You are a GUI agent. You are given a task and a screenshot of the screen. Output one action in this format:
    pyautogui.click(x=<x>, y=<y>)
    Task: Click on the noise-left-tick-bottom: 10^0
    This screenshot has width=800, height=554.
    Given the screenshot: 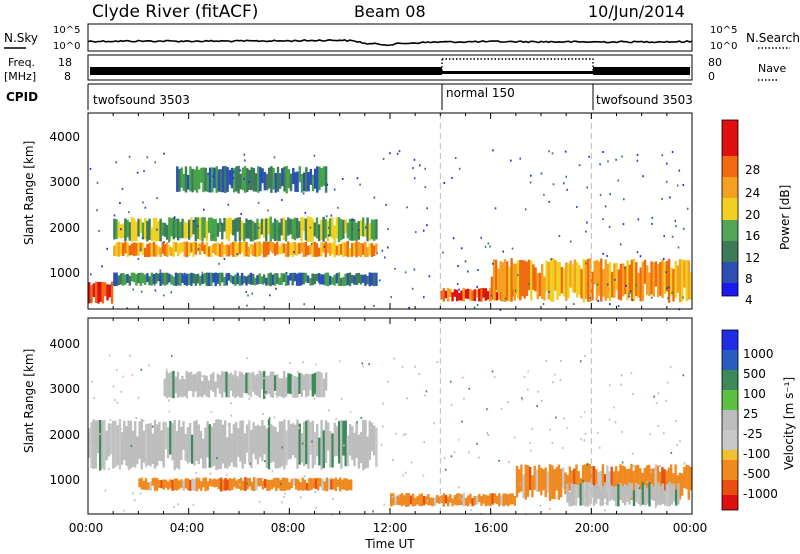 What is the action you would take?
    pyautogui.click(x=66, y=46)
    